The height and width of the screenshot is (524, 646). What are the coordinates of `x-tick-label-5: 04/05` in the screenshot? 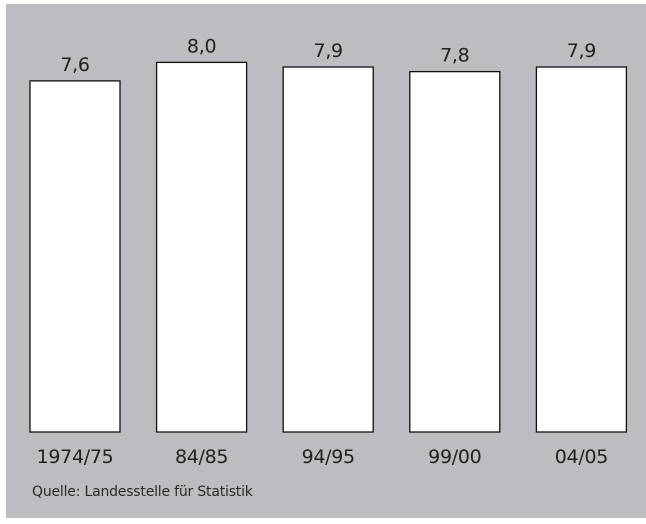 It's located at (581, 457).